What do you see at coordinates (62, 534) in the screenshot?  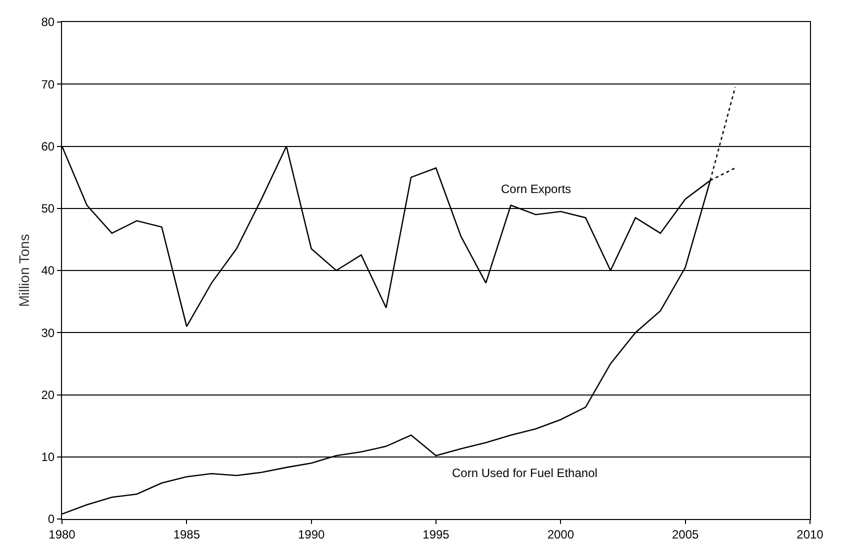 I see `x-tick-label: 1980` at bounding box center [62, 534].